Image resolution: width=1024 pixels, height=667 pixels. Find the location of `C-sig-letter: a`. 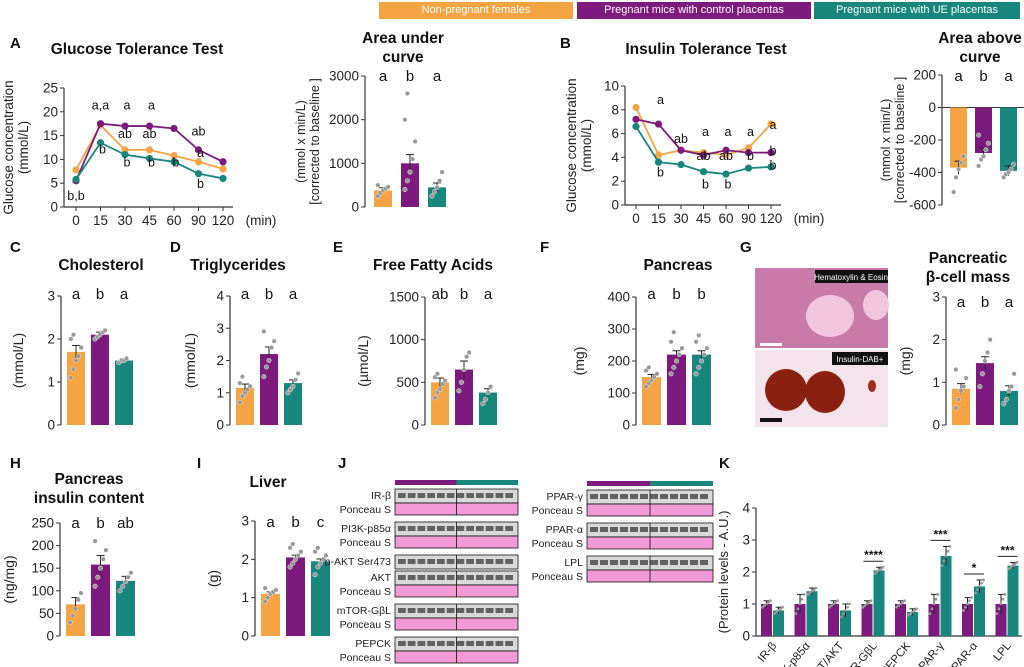

C-sig-letter: a is located at coordinates (124, 294).